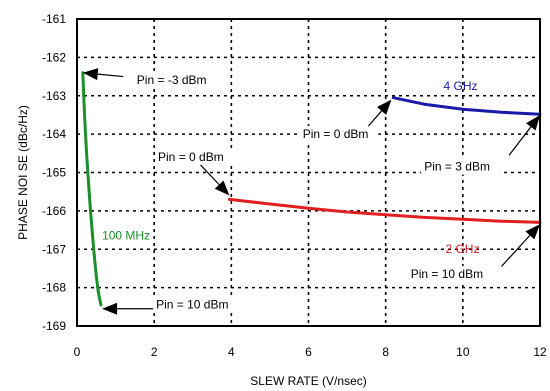  What do you see at coordinates (336, 134) in the screenshot?
I see `annotation-label-3: Pin = 0 dBm` at bounding box center [336, 134].